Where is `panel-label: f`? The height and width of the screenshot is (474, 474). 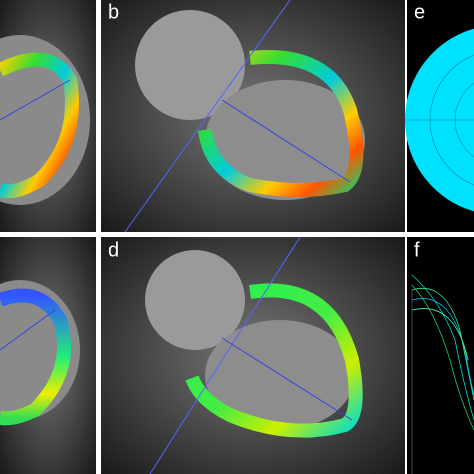
panel-label: f is located at coordinates (417, 251).